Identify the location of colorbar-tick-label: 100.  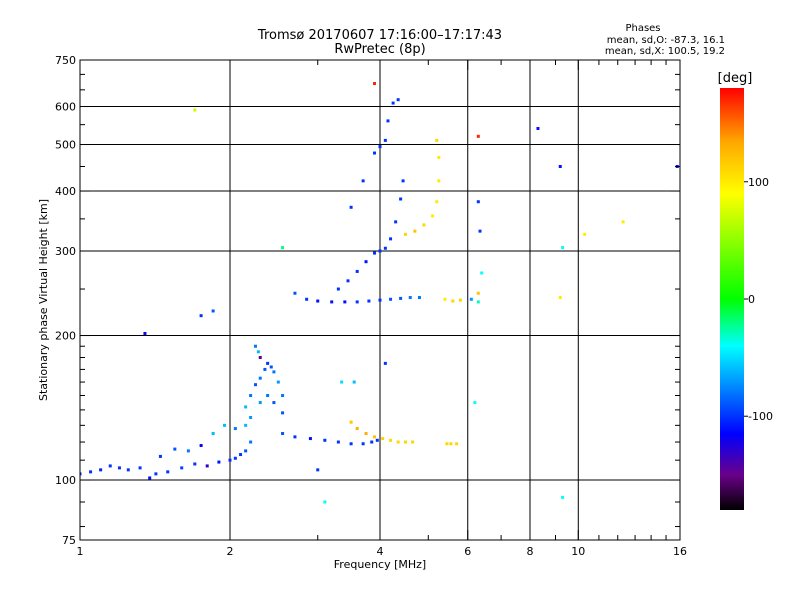
(758, 182).